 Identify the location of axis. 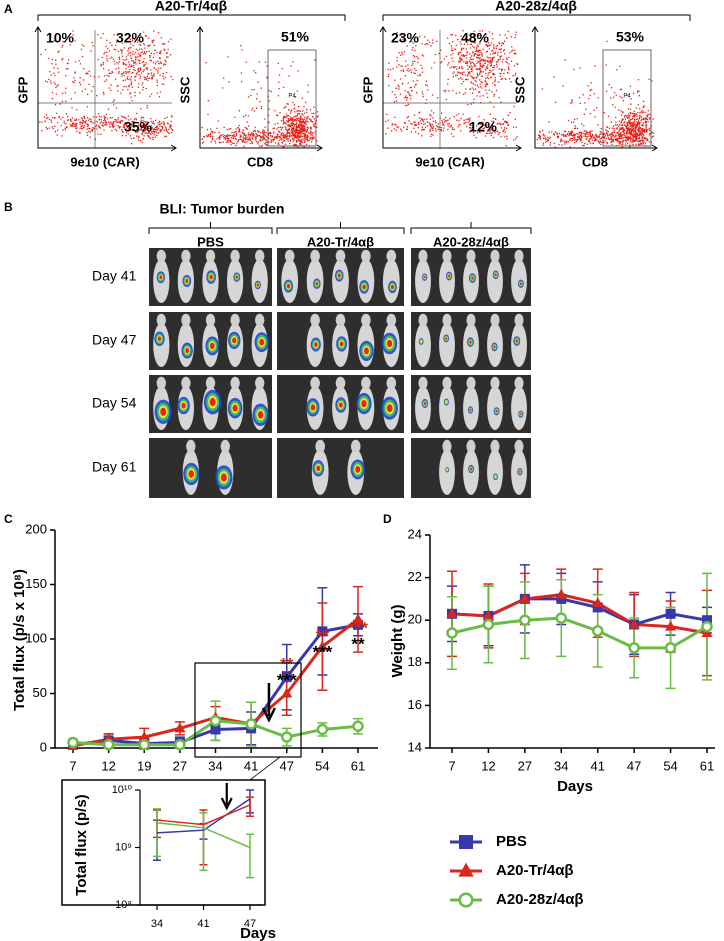
(594, 89).